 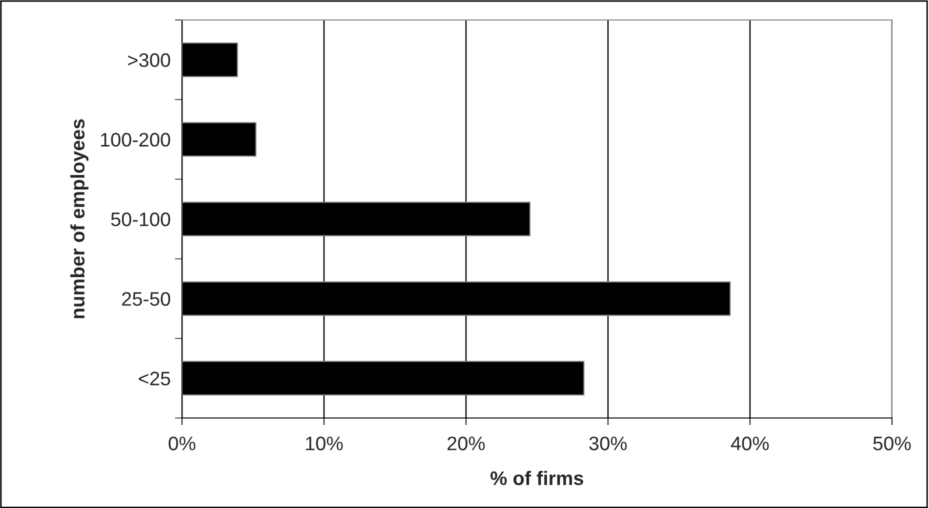 What do you see at coordinates (79, 218) in the screenshot?
I see `y-axis-title: number of employees` at bounding box center [79, 218].